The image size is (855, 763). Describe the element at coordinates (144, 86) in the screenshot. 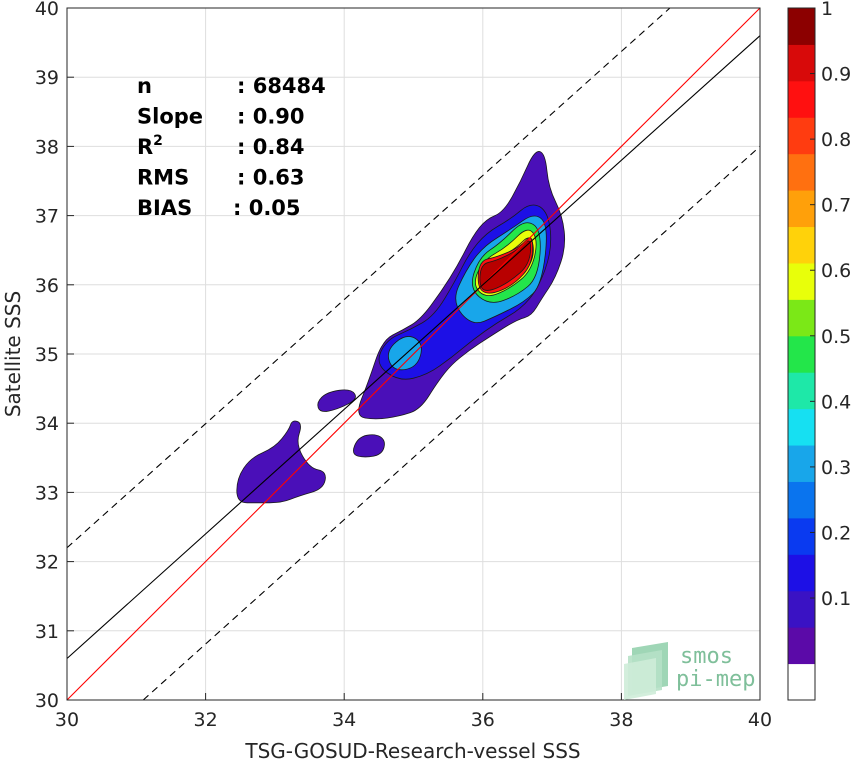

I see `stat-label: n` at that location.